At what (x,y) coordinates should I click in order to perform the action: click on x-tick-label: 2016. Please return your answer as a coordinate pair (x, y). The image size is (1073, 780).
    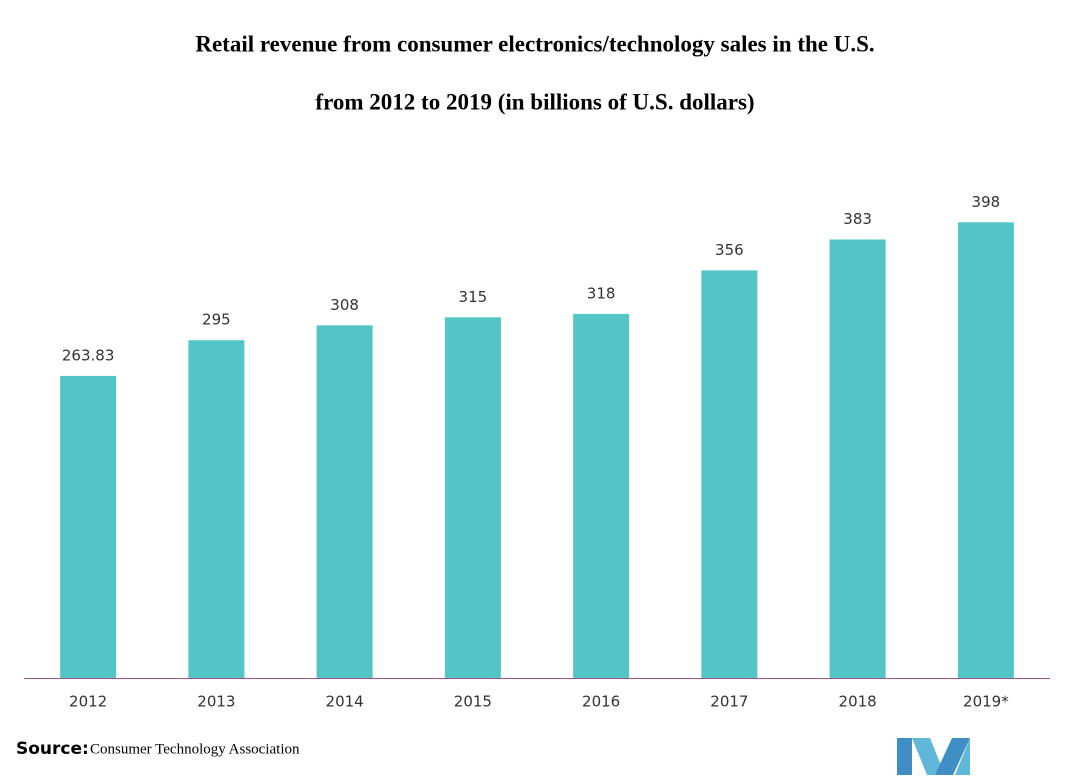
    Looking at the image, I should click on (601, 702).